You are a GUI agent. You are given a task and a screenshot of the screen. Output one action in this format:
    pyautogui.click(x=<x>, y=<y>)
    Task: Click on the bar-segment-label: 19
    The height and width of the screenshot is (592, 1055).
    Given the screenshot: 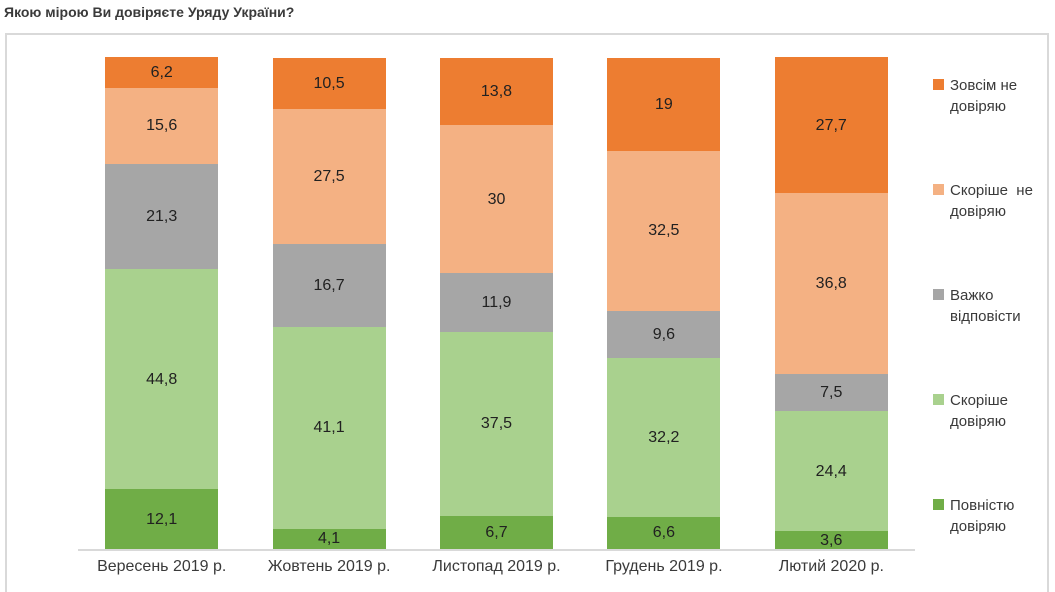 What is the action you would take?
    pyautogui.click(x=663, y=104)
    